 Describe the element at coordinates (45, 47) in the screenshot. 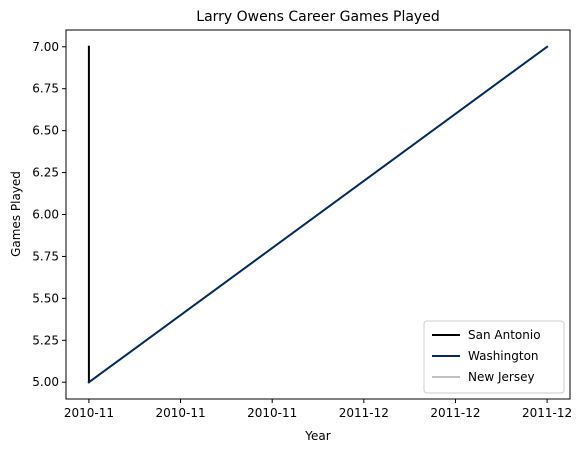

I see `y-tick-label: 7.00` at that location.